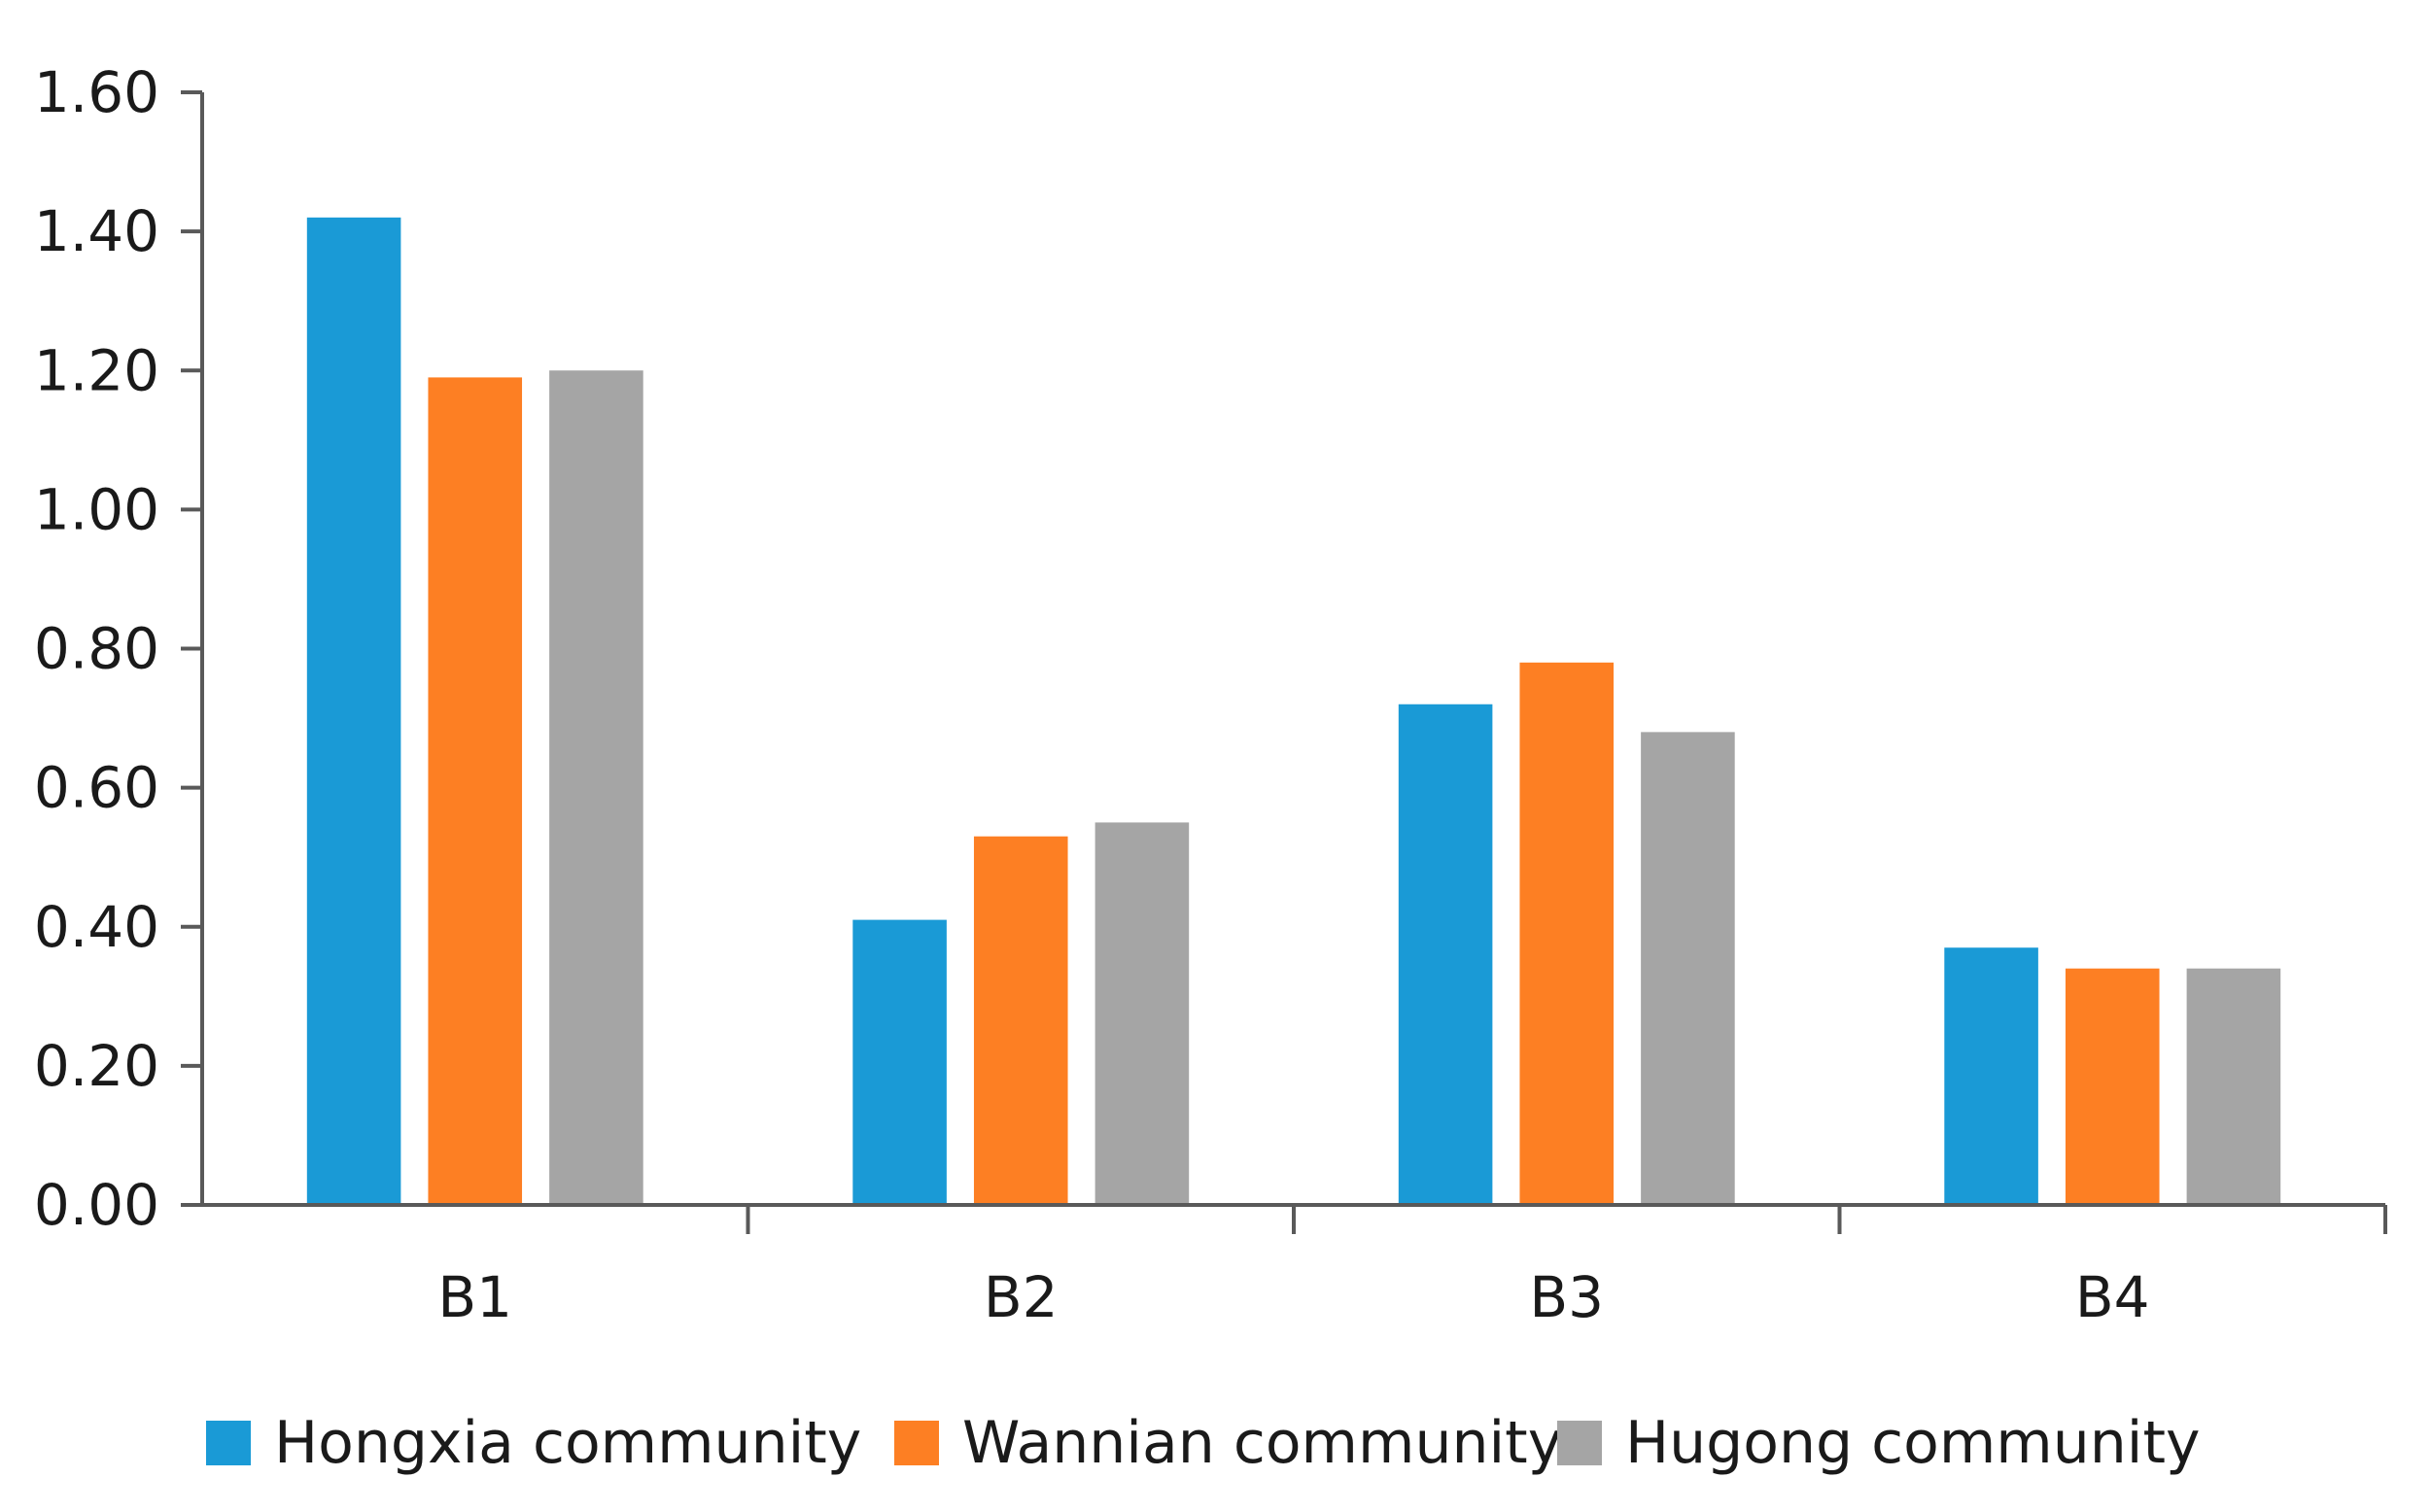 This screenshot has height=1512, width=2432. I want to click on y-tick-label: 0.00, so click(96, 1205).